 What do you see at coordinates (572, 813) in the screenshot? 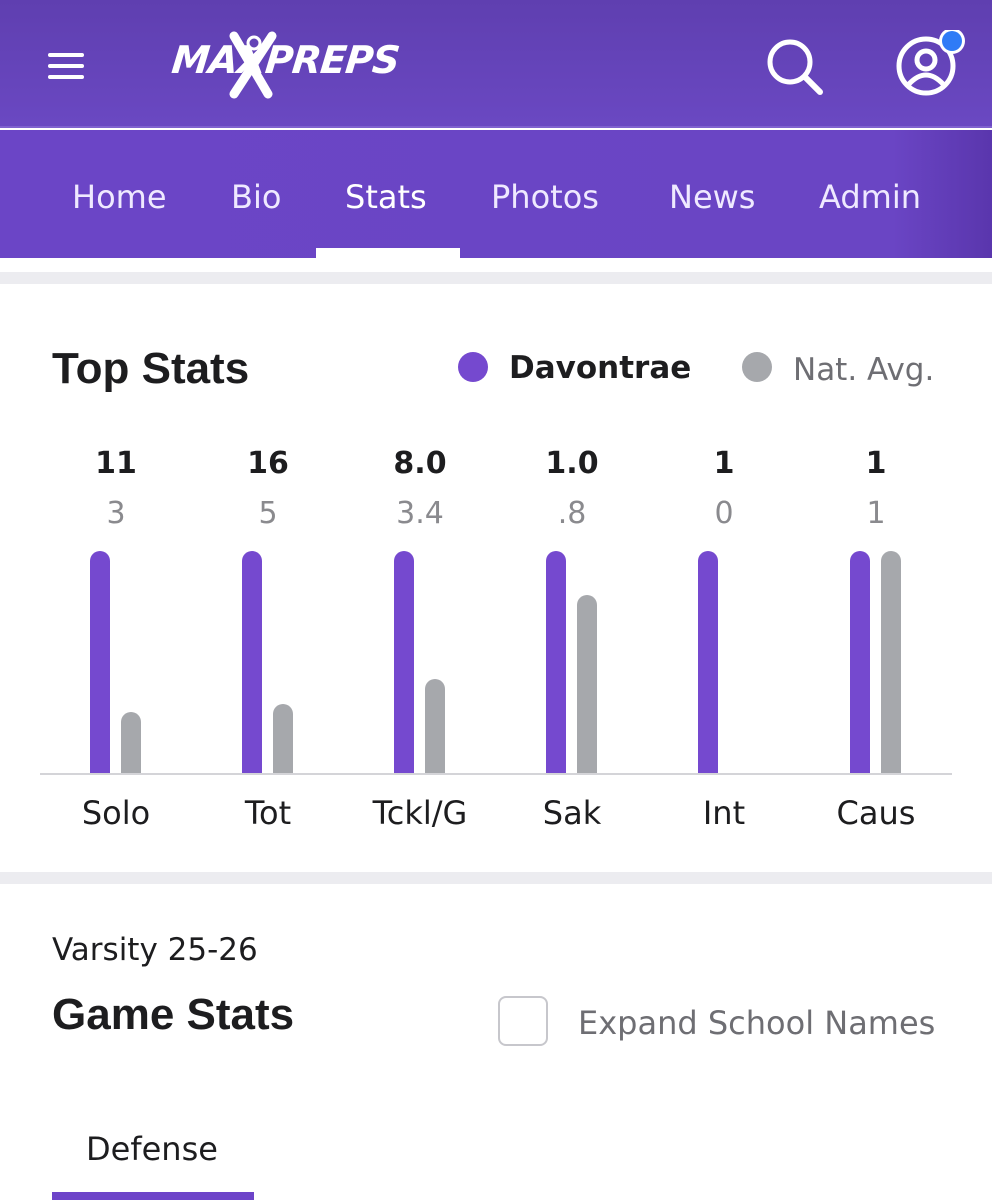
I see `category-label: Sak` at bounding box center [572, 813].